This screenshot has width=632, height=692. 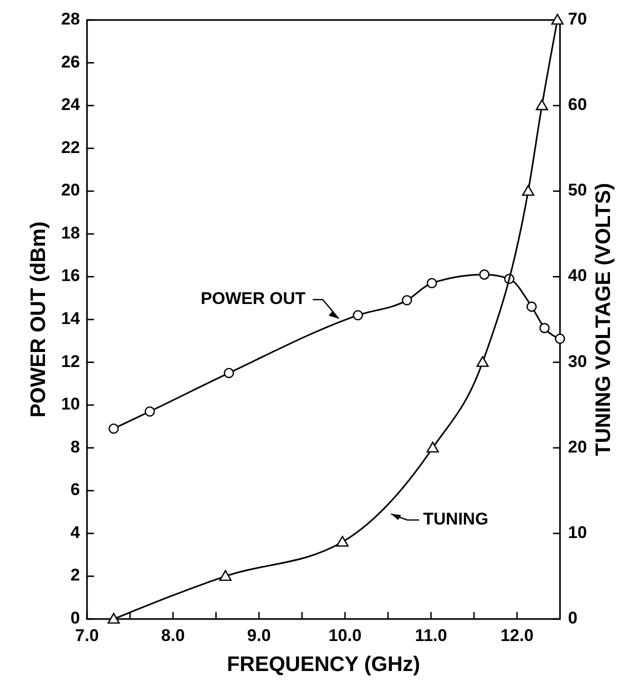 I want to click on y-axis-title: POWER OUT (dBm), so click(x=38, y=320).